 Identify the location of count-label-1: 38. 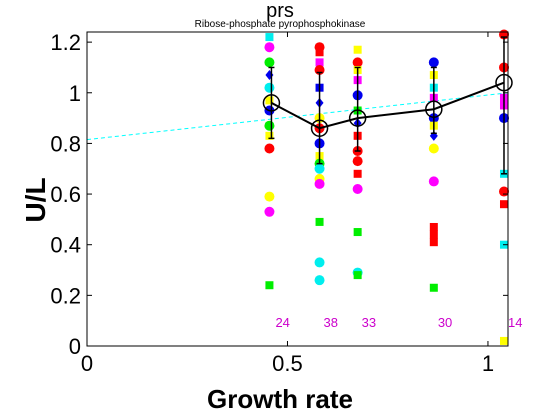
(331, 322).